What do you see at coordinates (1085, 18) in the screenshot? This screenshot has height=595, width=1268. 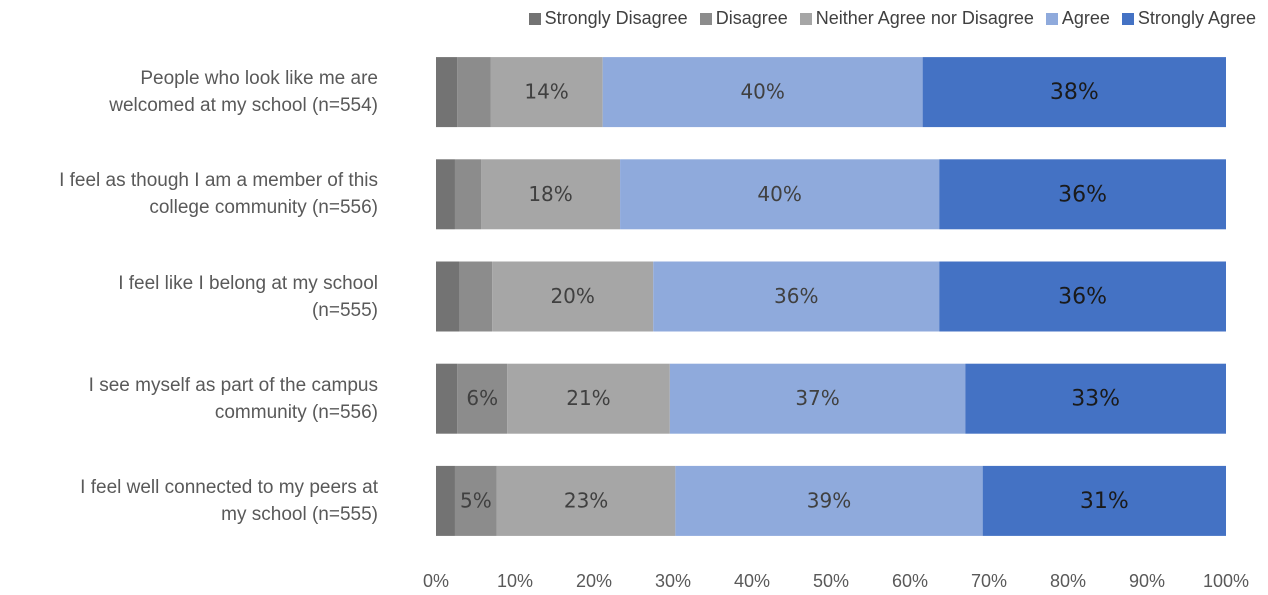 I see `legend-label: Agree` at bounding box center [1085, 18].